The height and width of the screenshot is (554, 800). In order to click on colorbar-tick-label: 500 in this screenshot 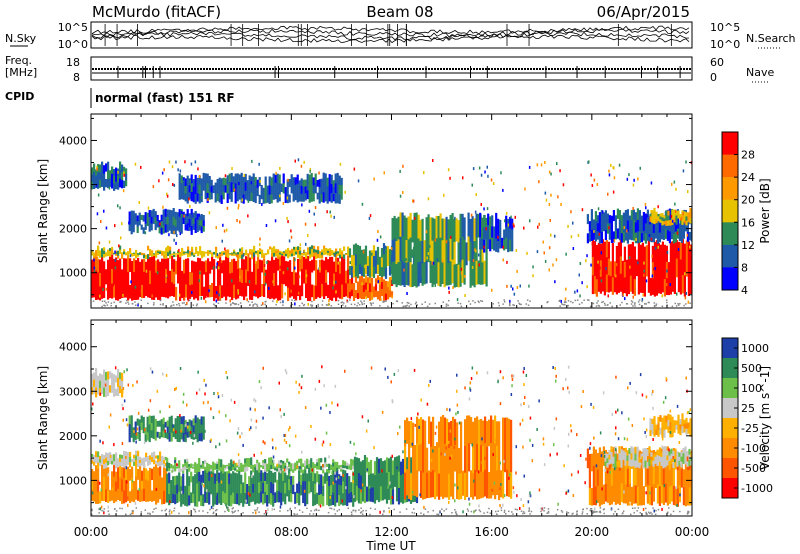, I will do `click(751, 368)`.